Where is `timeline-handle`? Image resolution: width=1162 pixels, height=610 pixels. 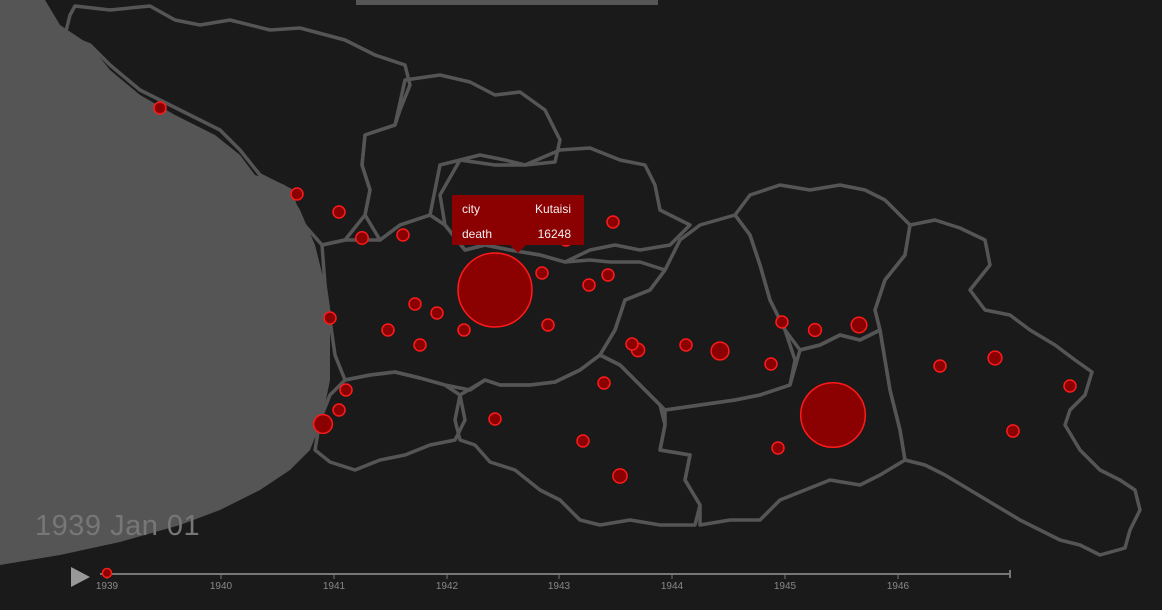
timeline-handle is located at coordinates (107, 573).